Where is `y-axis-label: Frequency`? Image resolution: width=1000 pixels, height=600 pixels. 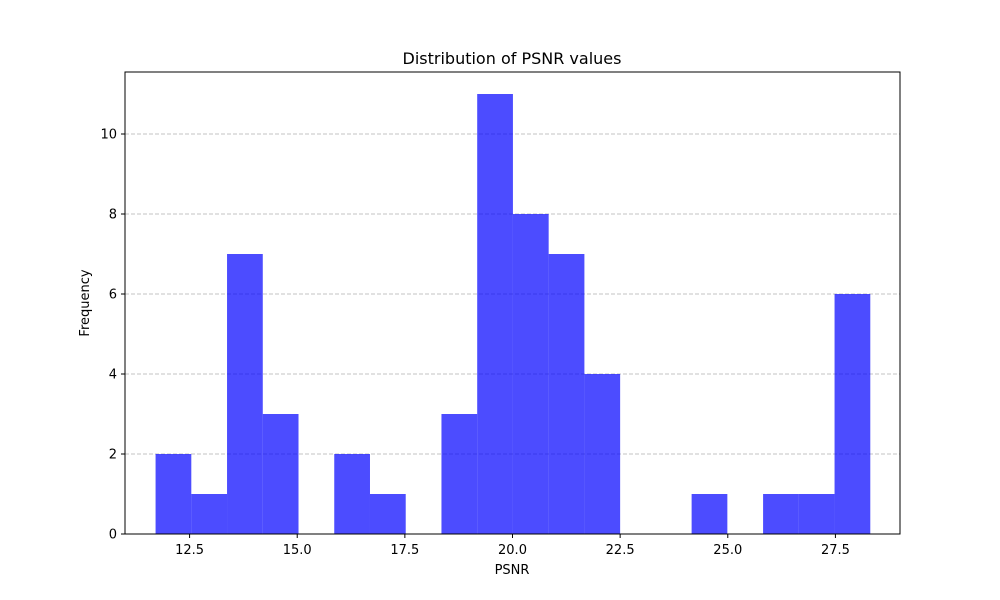 y-axis-label: Frequency is located at coordinates (85, 302).